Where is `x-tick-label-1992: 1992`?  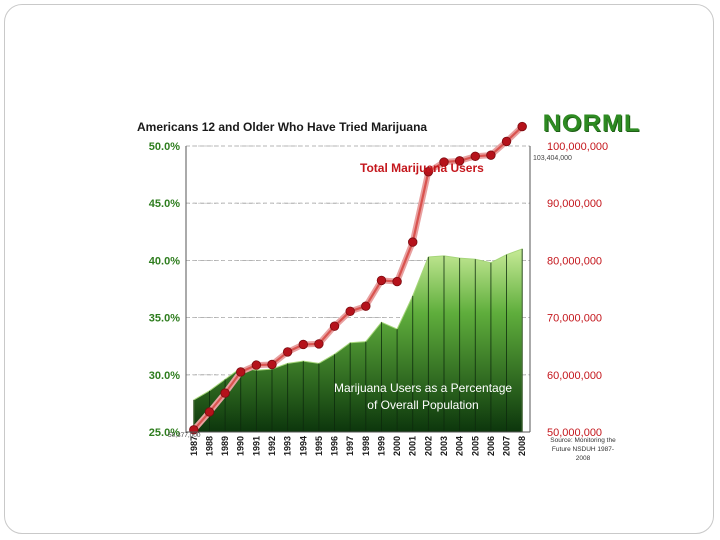
x-tick-label-1992: 1992 is located at coordinates (272, 446).